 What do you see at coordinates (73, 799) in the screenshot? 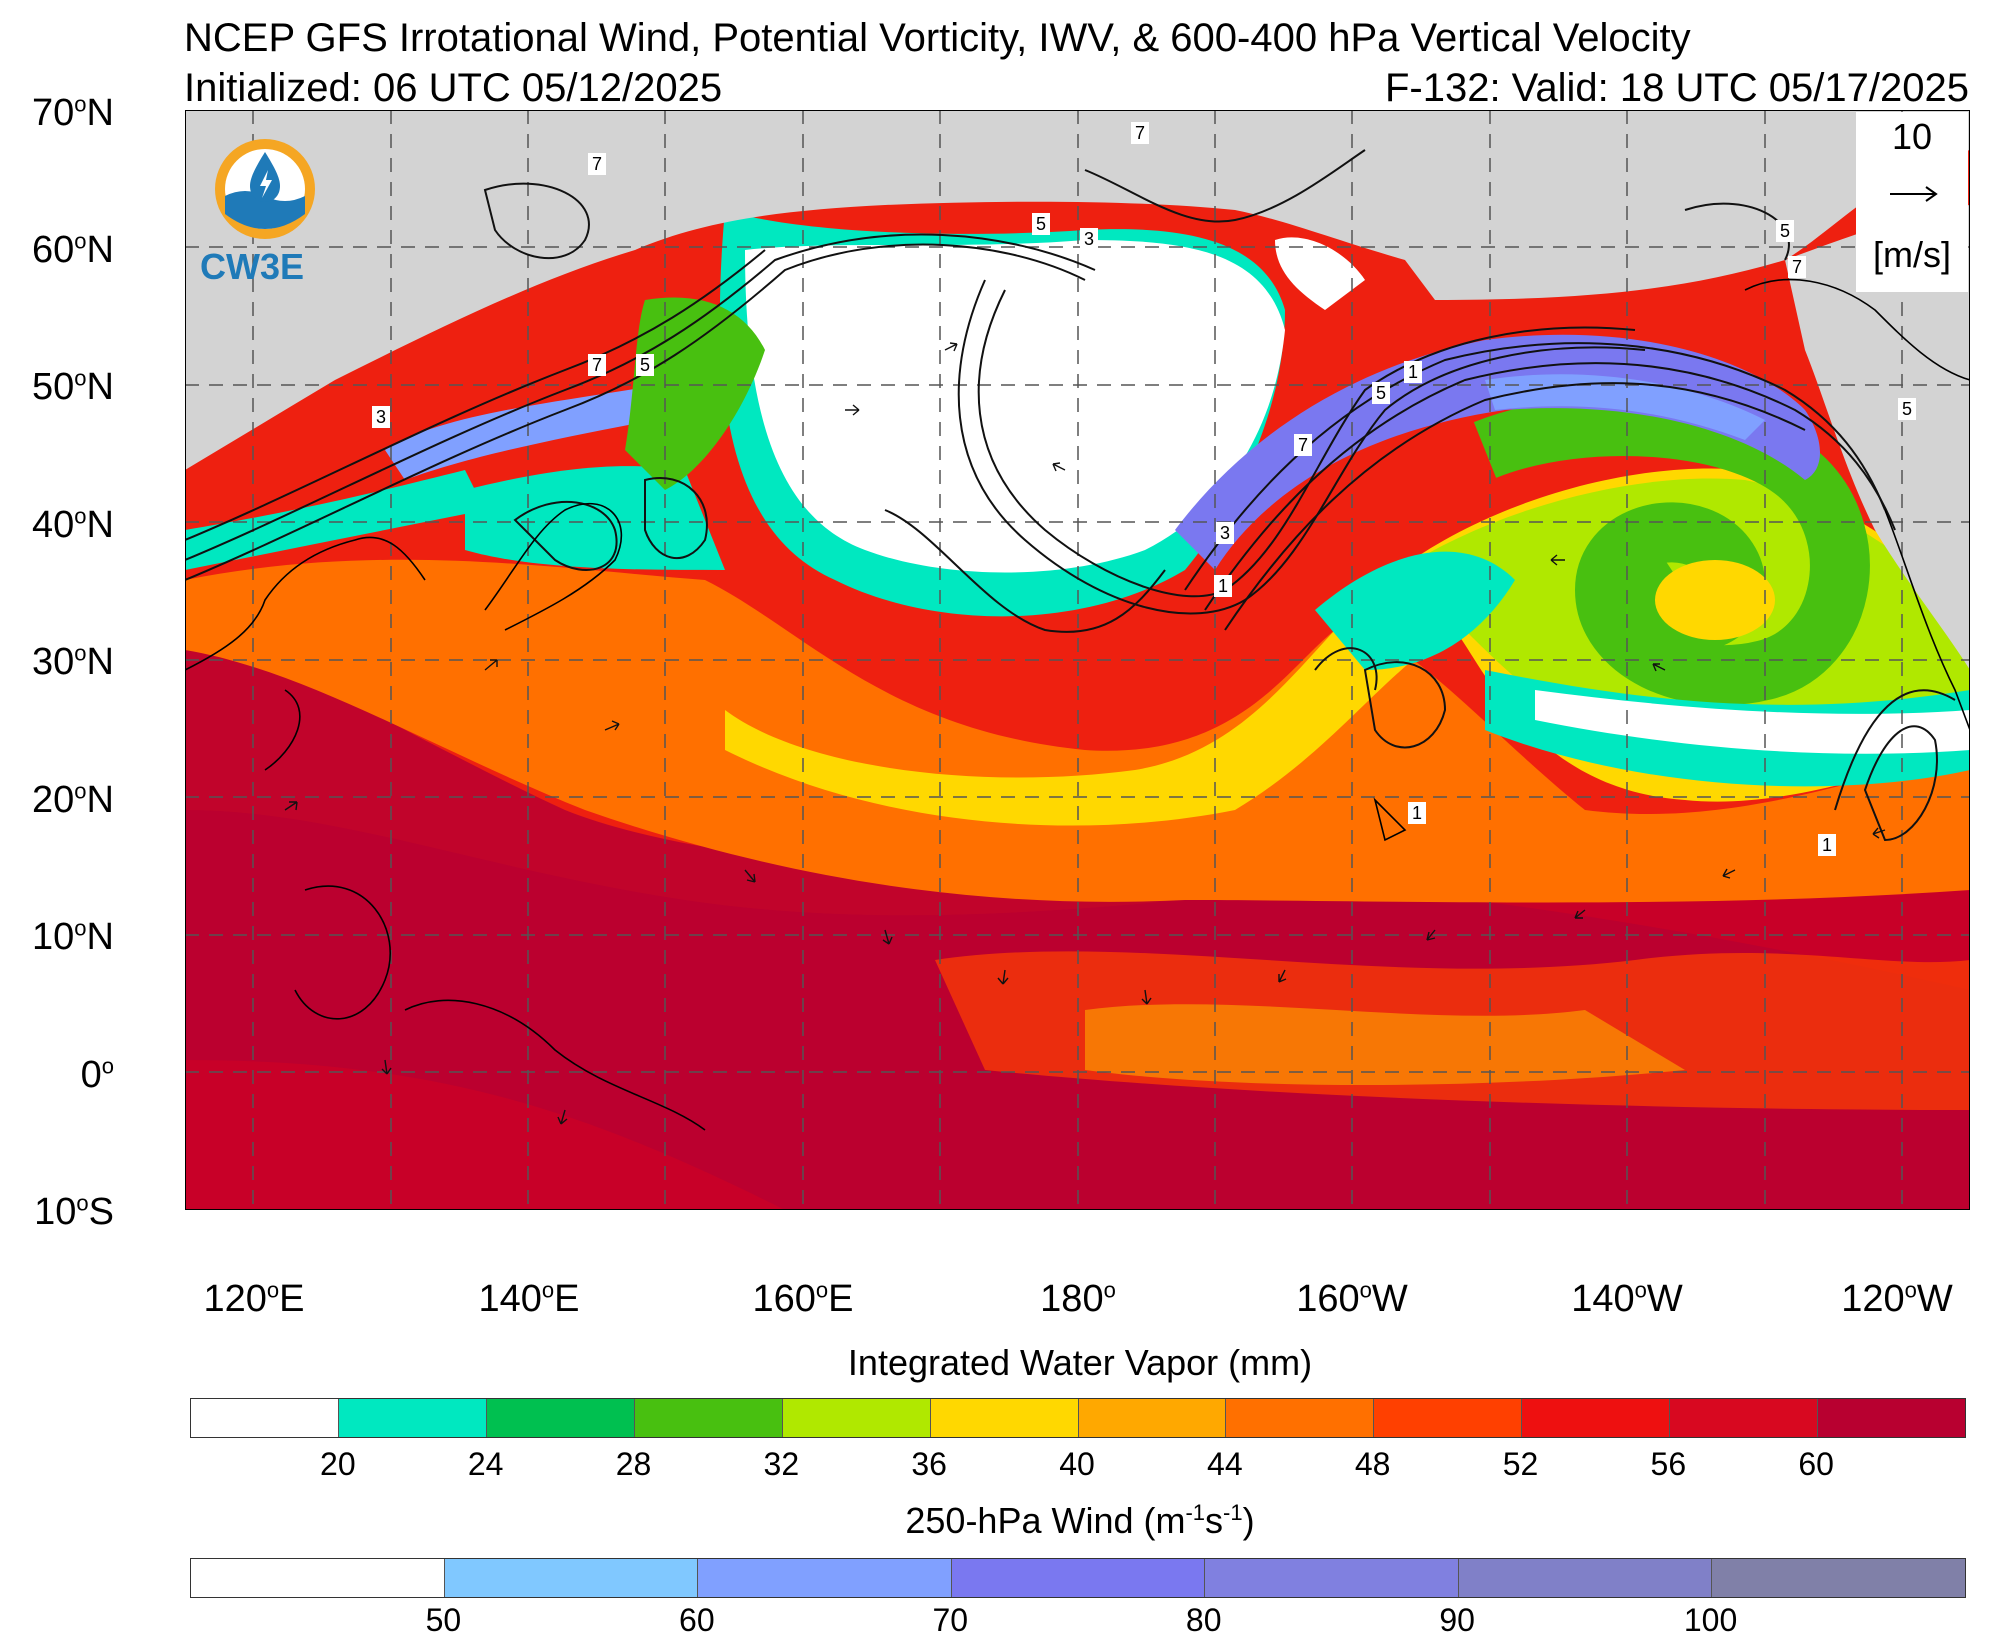
I see `lat-label-20n: 20oN` at bounding box center [73, 799].